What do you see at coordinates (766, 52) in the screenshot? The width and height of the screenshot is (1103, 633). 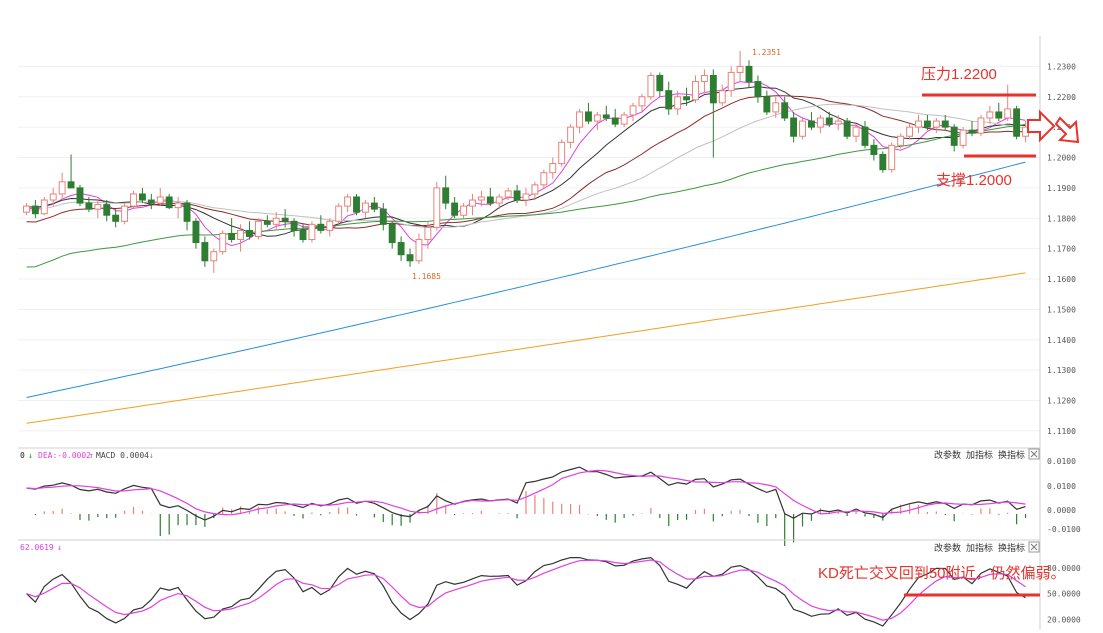 I see `high-price-label: 1.2351` at bounding box center [766, 52].